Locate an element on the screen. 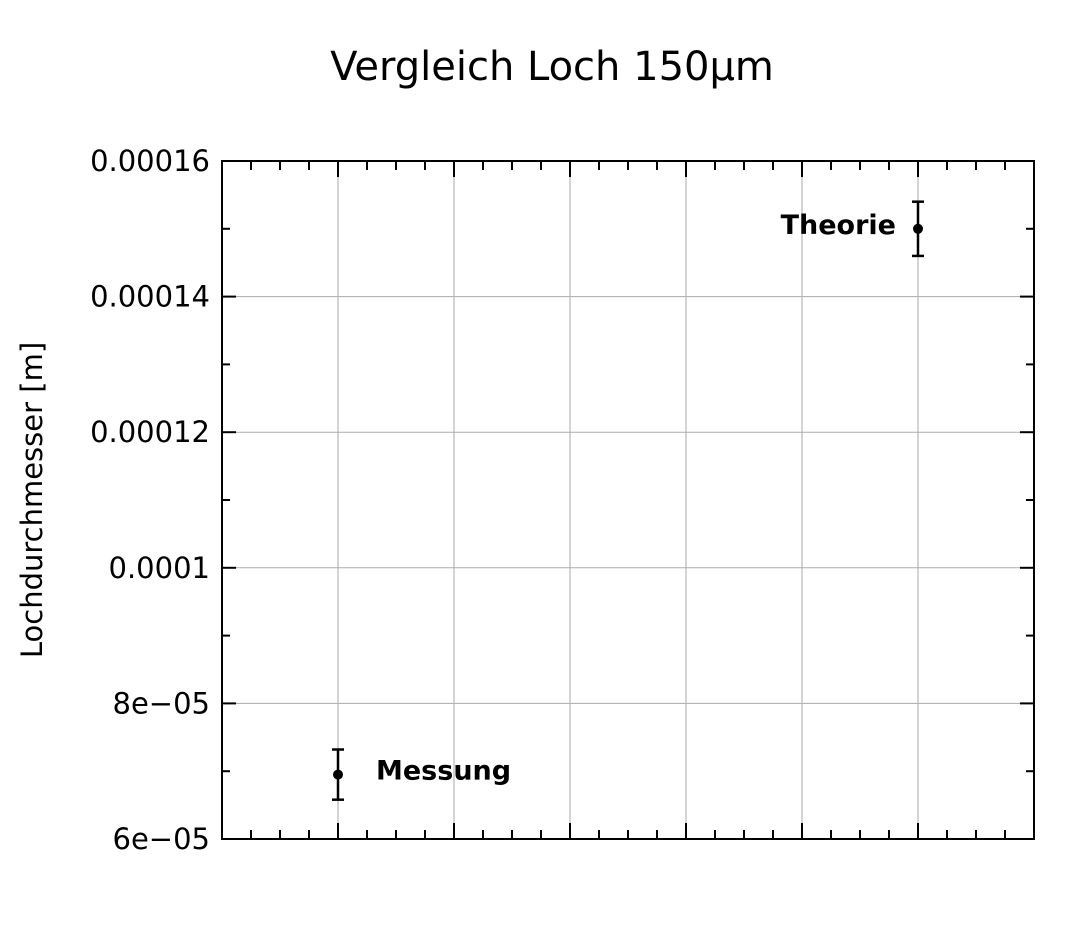  y-tick-label: 0.00012 is located at coordinates (150, 432).